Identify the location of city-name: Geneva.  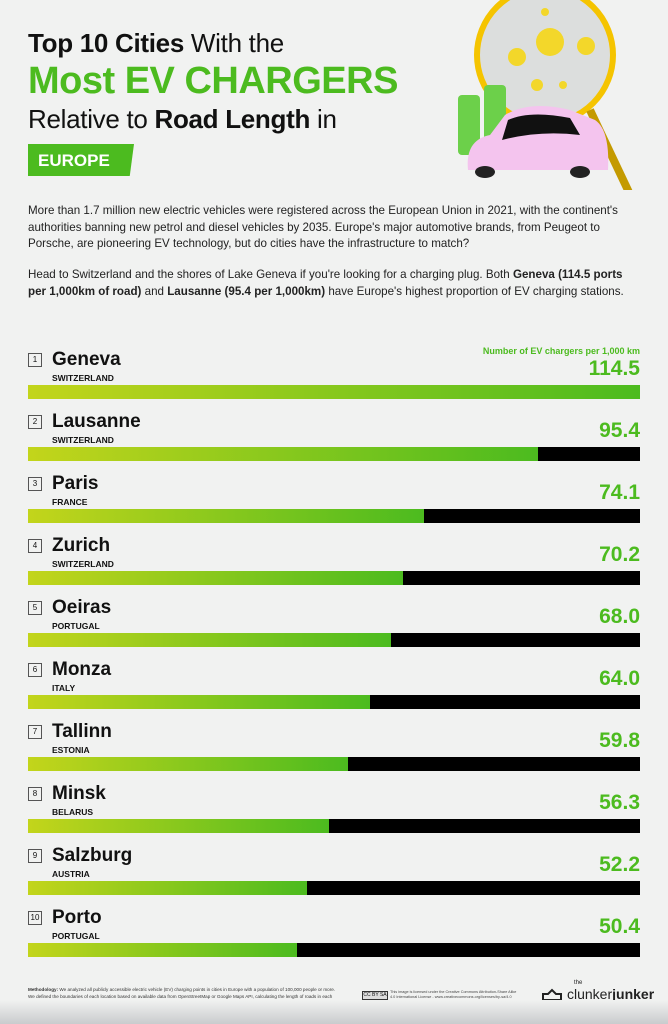
(86, 359).